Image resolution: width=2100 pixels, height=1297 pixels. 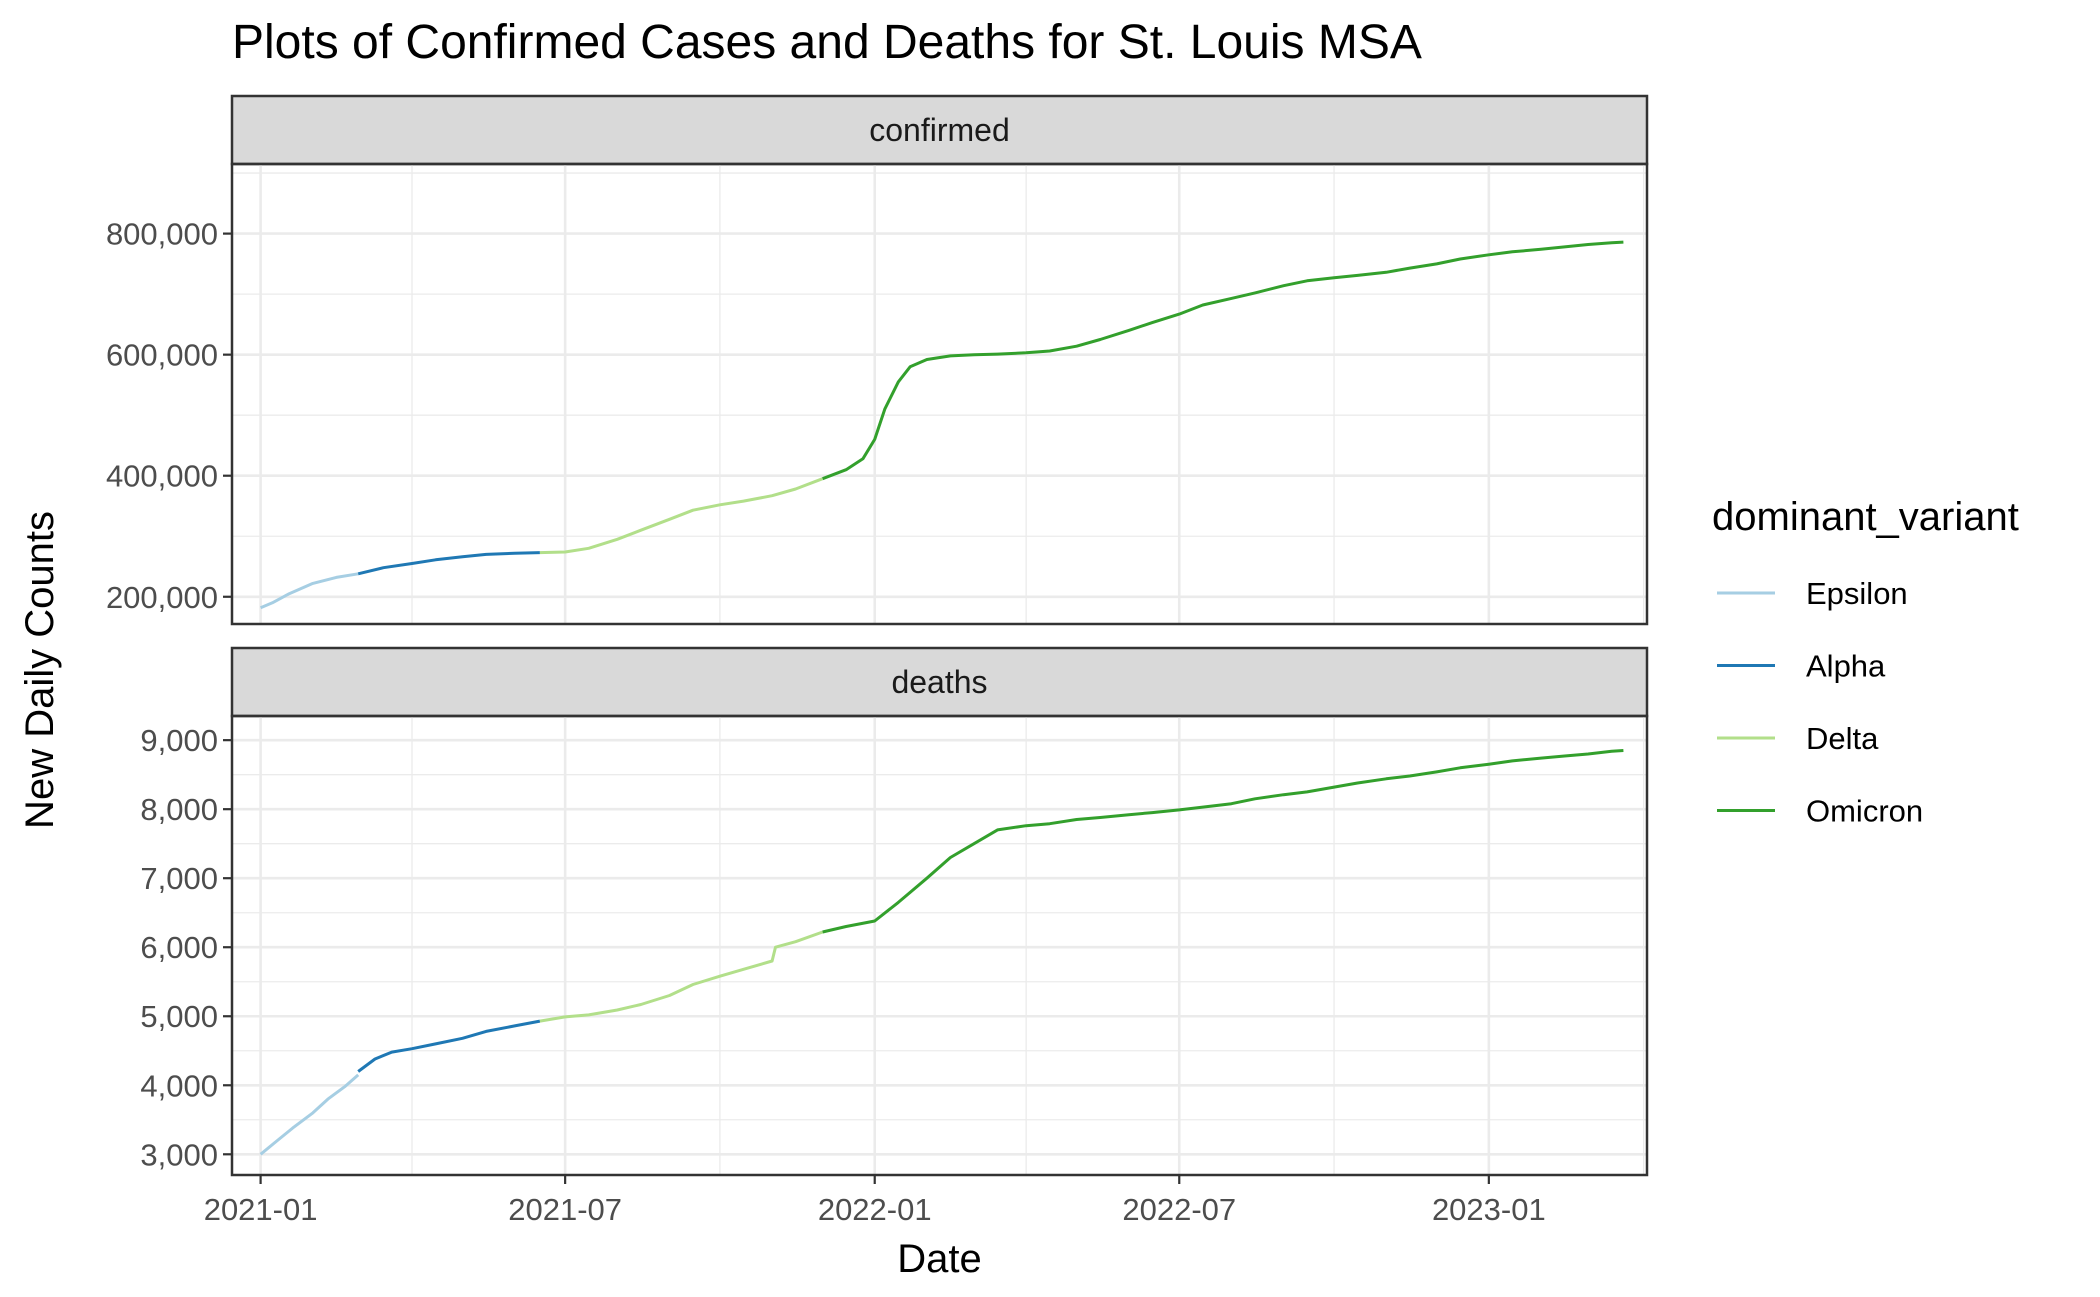 I want to click on y-tick-label: 400,000, so click(x=162, y=476).